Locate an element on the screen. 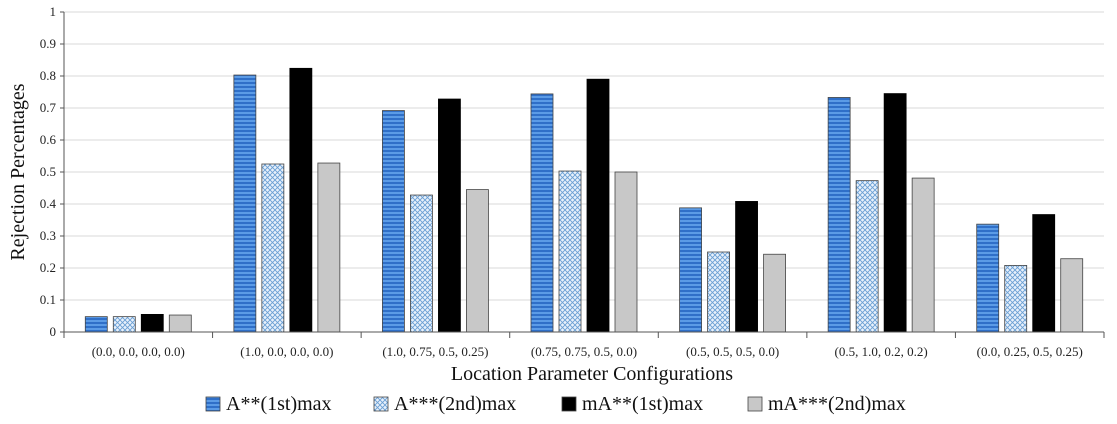 This screenshot has height=424, width=1117. y-tick-label: 1 is located at coordinates (53, 11).